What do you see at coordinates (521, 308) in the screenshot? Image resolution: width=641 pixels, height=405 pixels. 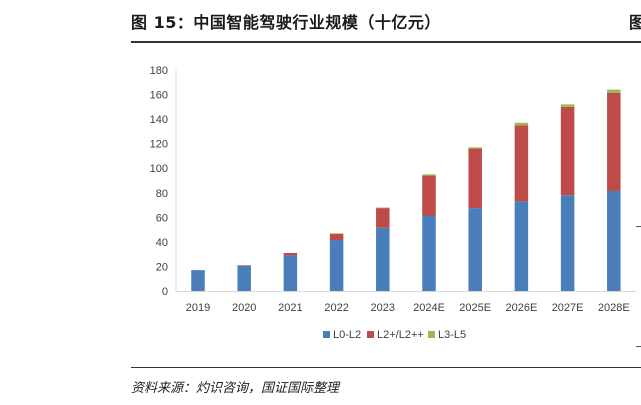 I see `x-tick-label: 2026E` at bounding box center [521, 308].